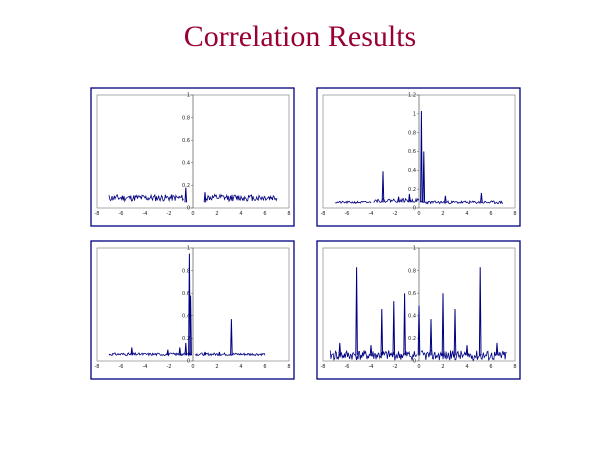 The width and height of the screenshot is (600, 450). I want to click on chart-panel-1: -8 -6 -4 -2 0 2 4 6 8 0 0.2 0.4 0.6 0.8 1, so click(192, 157).